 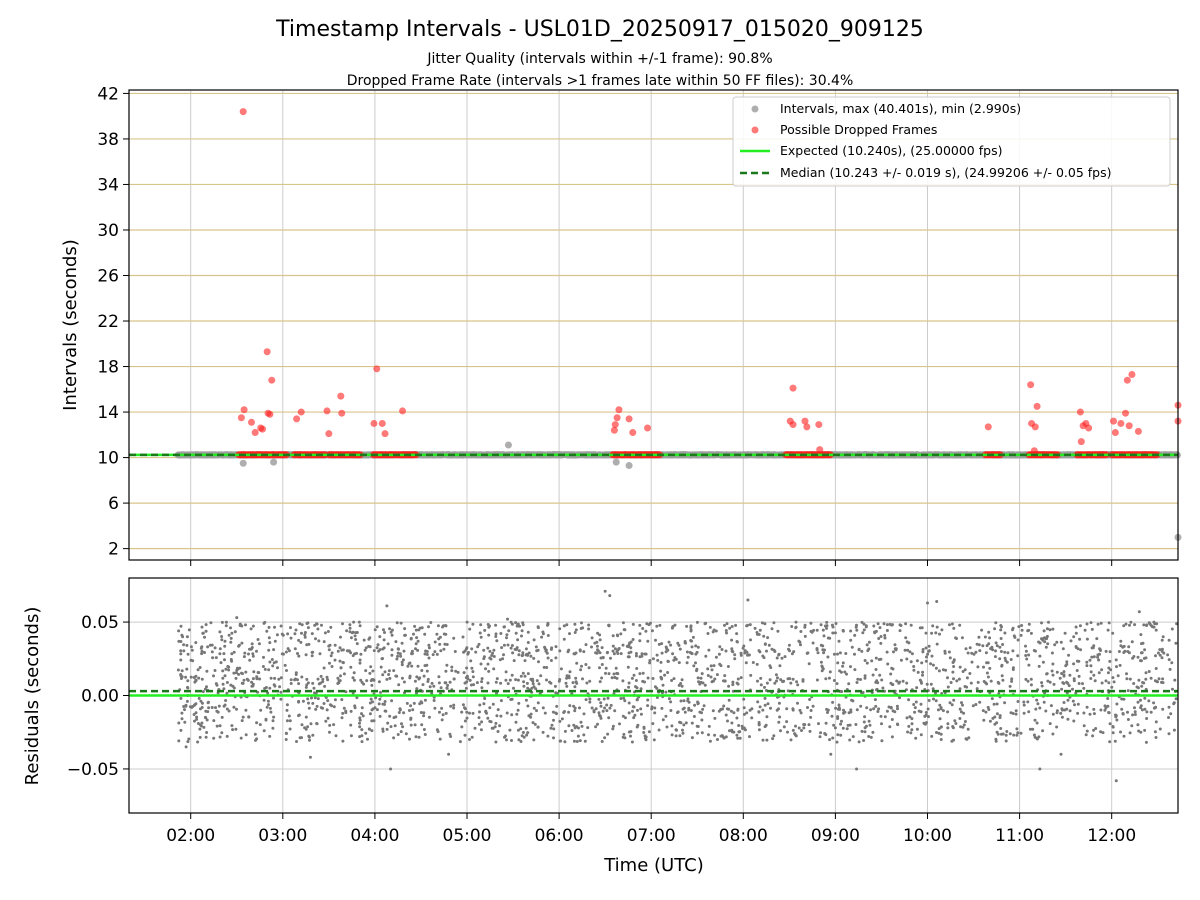 I want to click on top-x-axis, so click(x=651, y=563).